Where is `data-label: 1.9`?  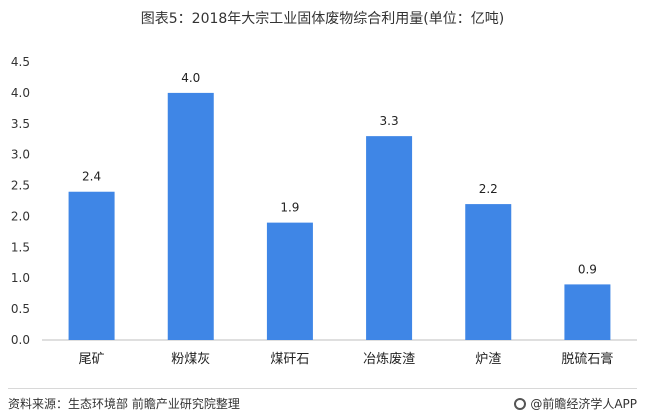 data-label: 1.9 is located at coordinates (289, 208).